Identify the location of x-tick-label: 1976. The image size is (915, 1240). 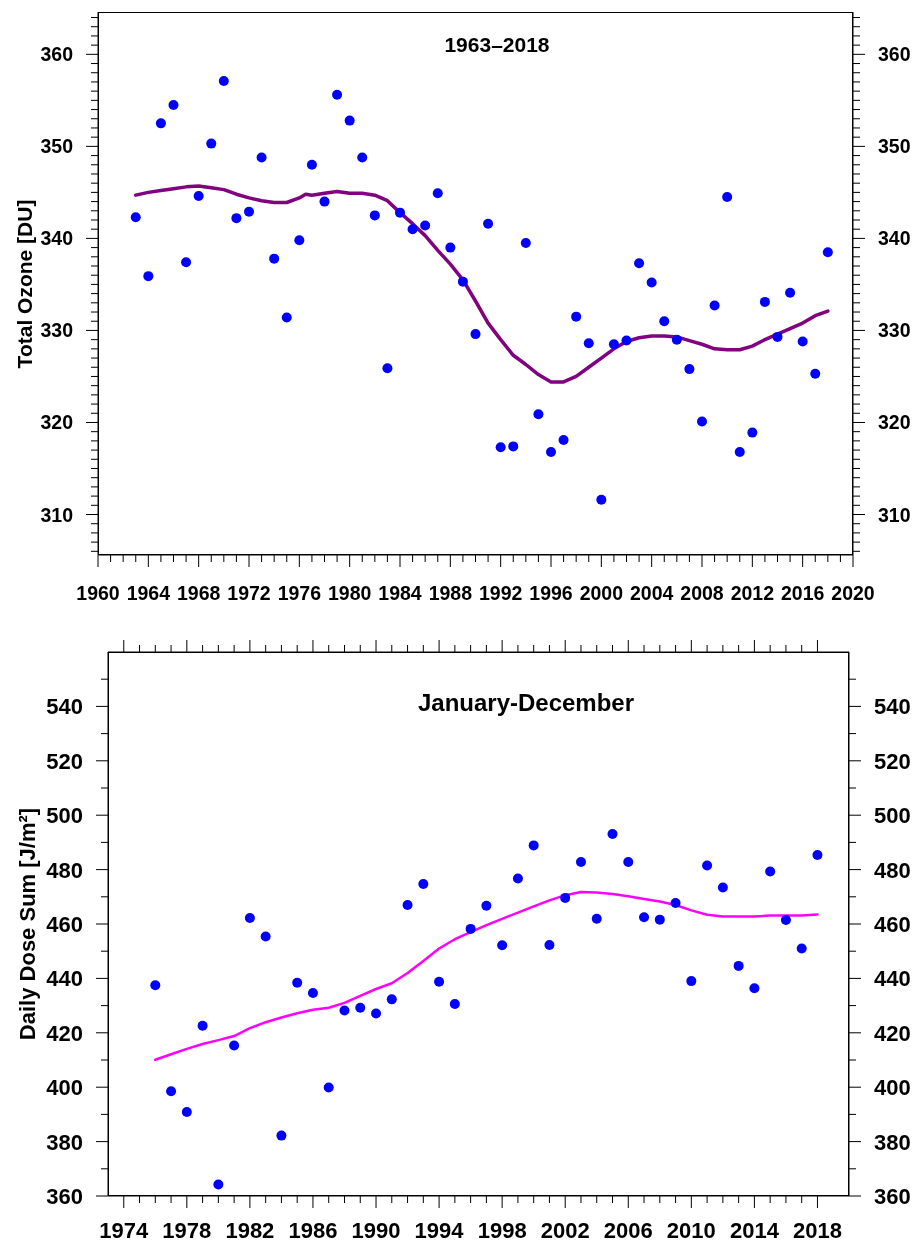
(299, 593).